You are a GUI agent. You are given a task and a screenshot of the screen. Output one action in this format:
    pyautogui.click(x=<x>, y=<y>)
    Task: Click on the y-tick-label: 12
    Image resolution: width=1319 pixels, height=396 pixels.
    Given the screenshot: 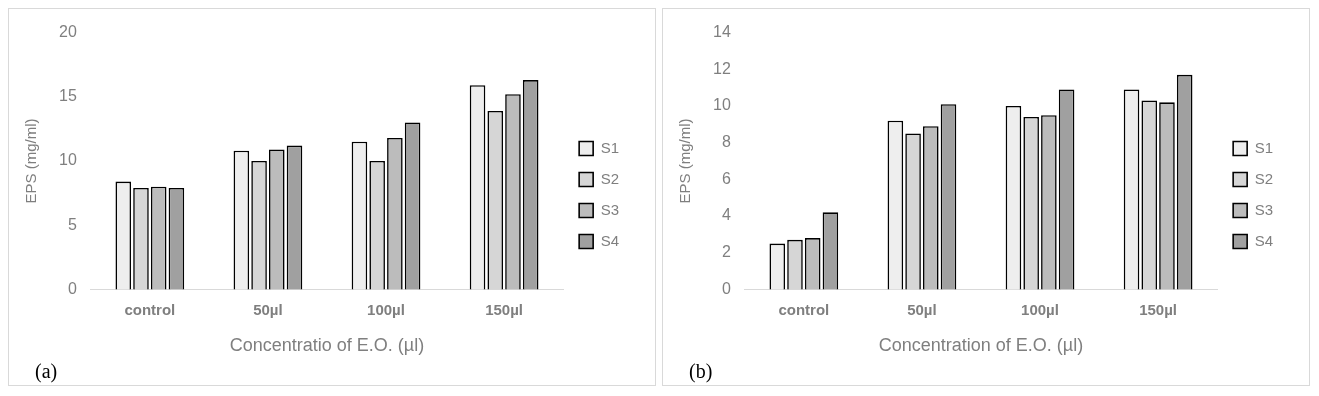 What is the action you would take?
    pyautogui.click(x=722, y=68)
    